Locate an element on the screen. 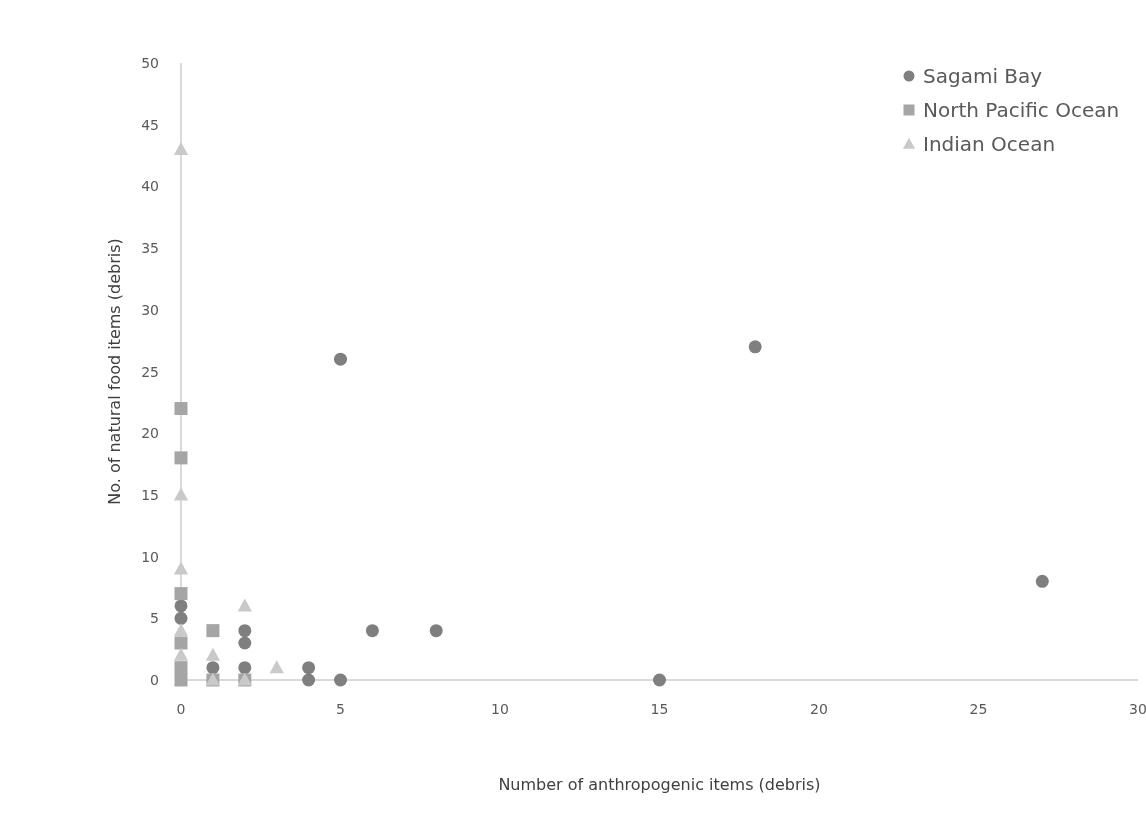 This screenshot has height=819, width=1146. y-tick-label: 40 is located at coordinates (150, 186).